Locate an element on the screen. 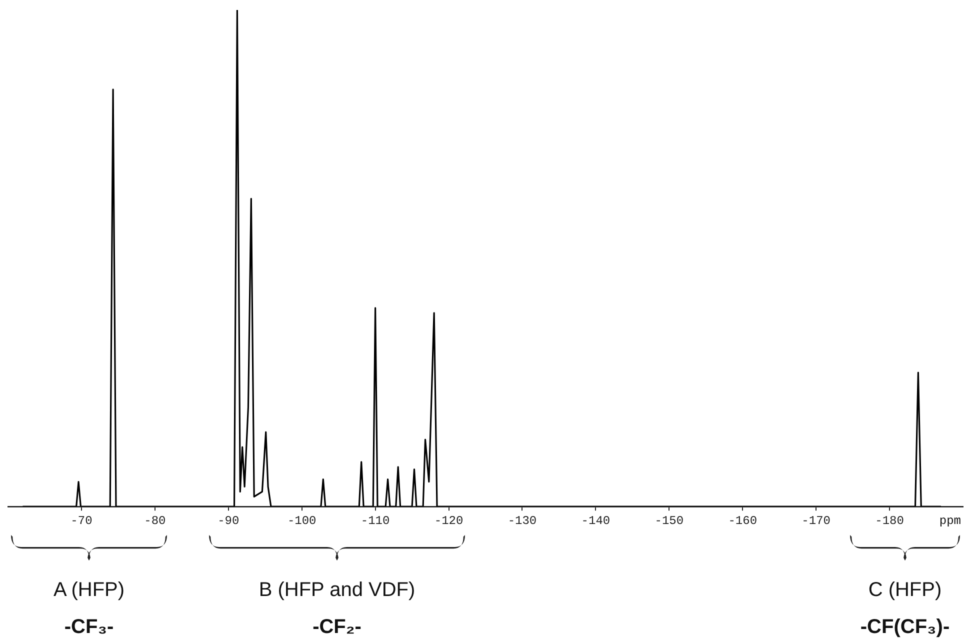  x-tick-label: -90 is located at coordinates (229, 521).